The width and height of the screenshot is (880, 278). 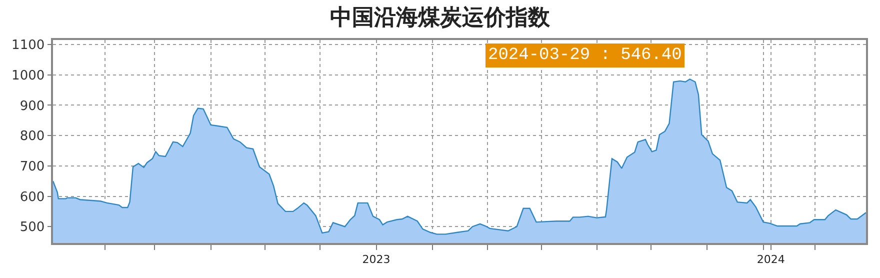 What do you see at coordinates (376, 259) in the screenshot?
I see `x-tick-label: 2023` at bounding box center [376, 259].